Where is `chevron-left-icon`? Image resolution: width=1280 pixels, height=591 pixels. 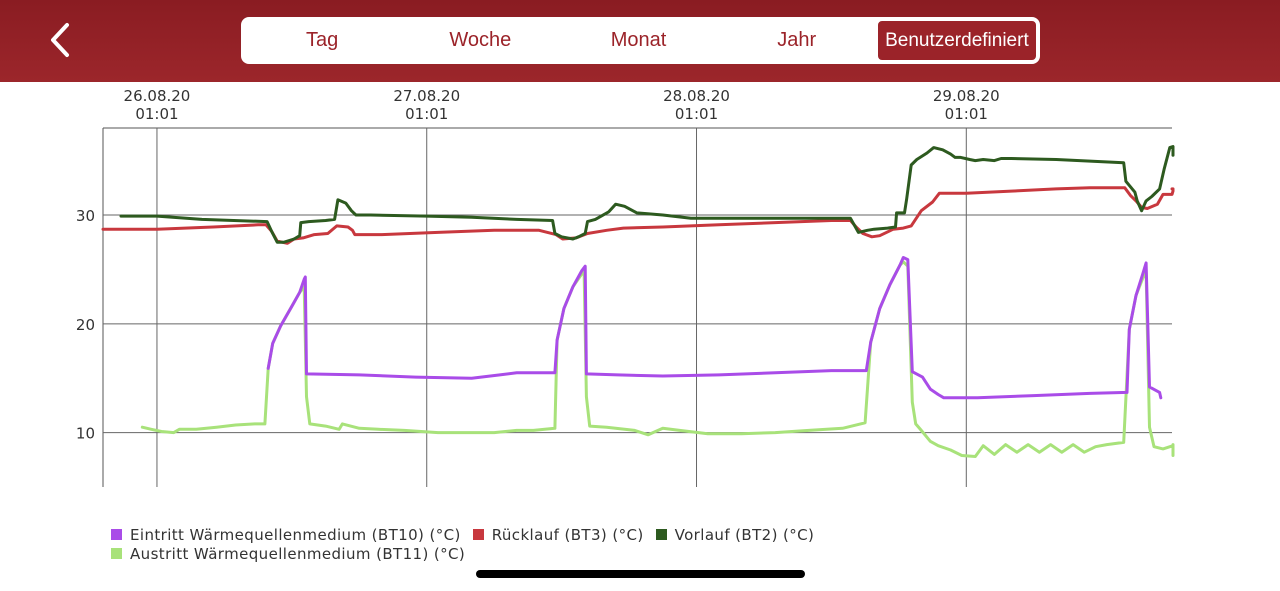
chevron-left-icon is located at coordinates (60, 40).